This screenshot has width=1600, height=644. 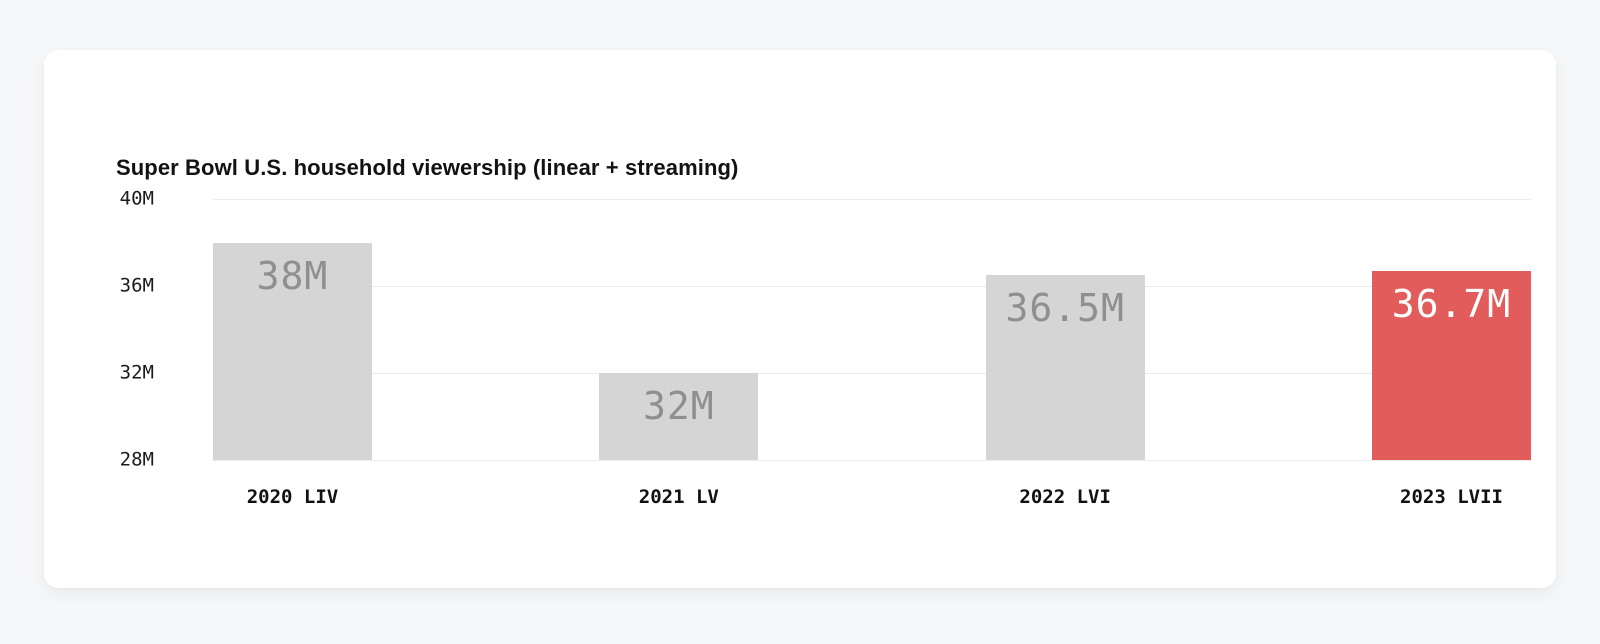 What do you see at coordinates (136, 459) in the screenshot?
I see `y-tick-28m: 28M` at bounding box center [136, 459].